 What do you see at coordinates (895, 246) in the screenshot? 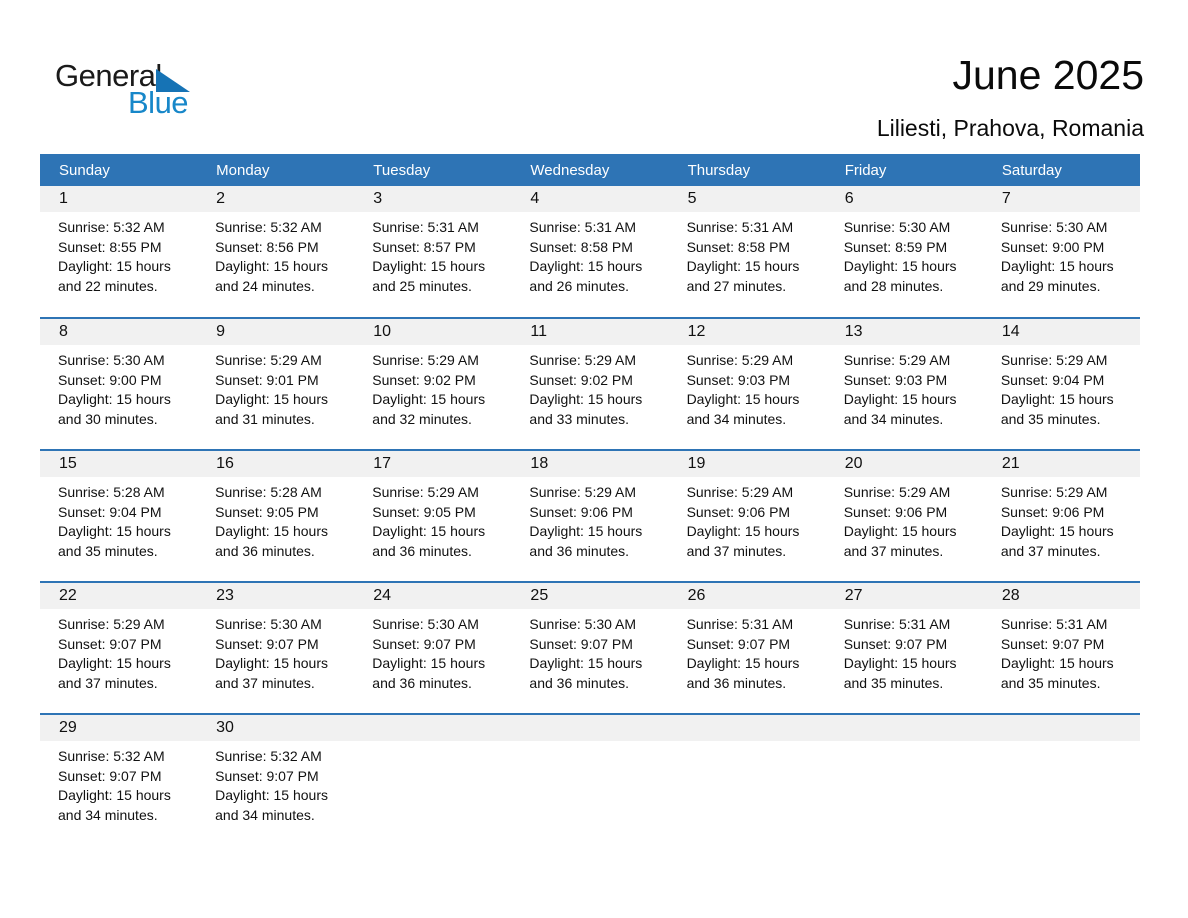
I see `sunset-text: Sunset: 8:59 PM` at bounding box center [895, 246].